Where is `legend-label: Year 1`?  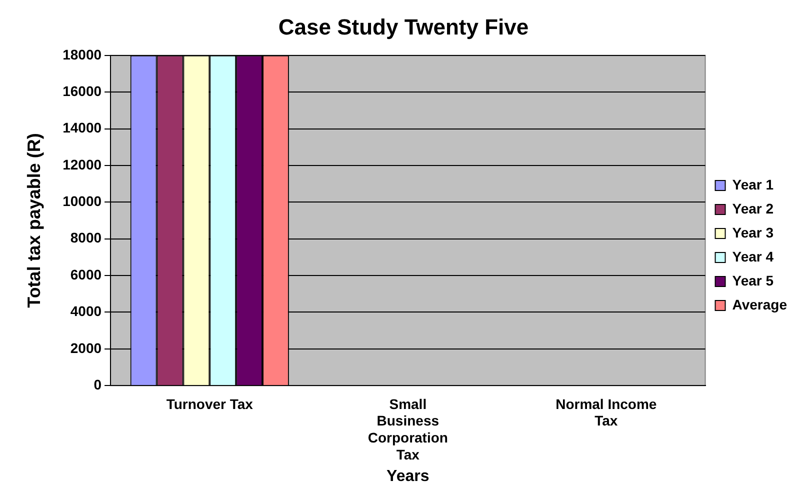 legend-label: Year 1 is located at coordinates (753, 184).